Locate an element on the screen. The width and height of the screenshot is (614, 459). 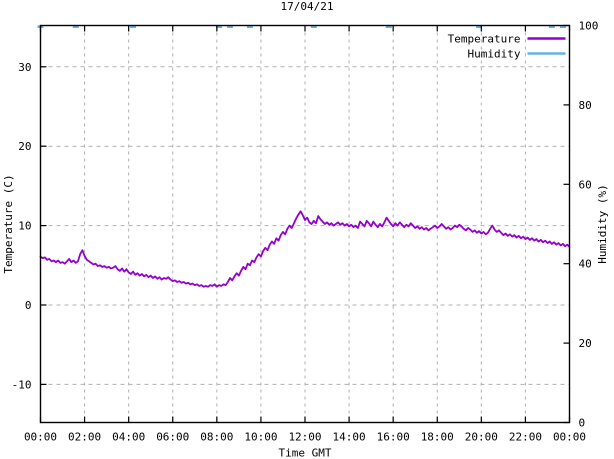
x-tick-label: 12:00 is located at coordinates (304, 437).